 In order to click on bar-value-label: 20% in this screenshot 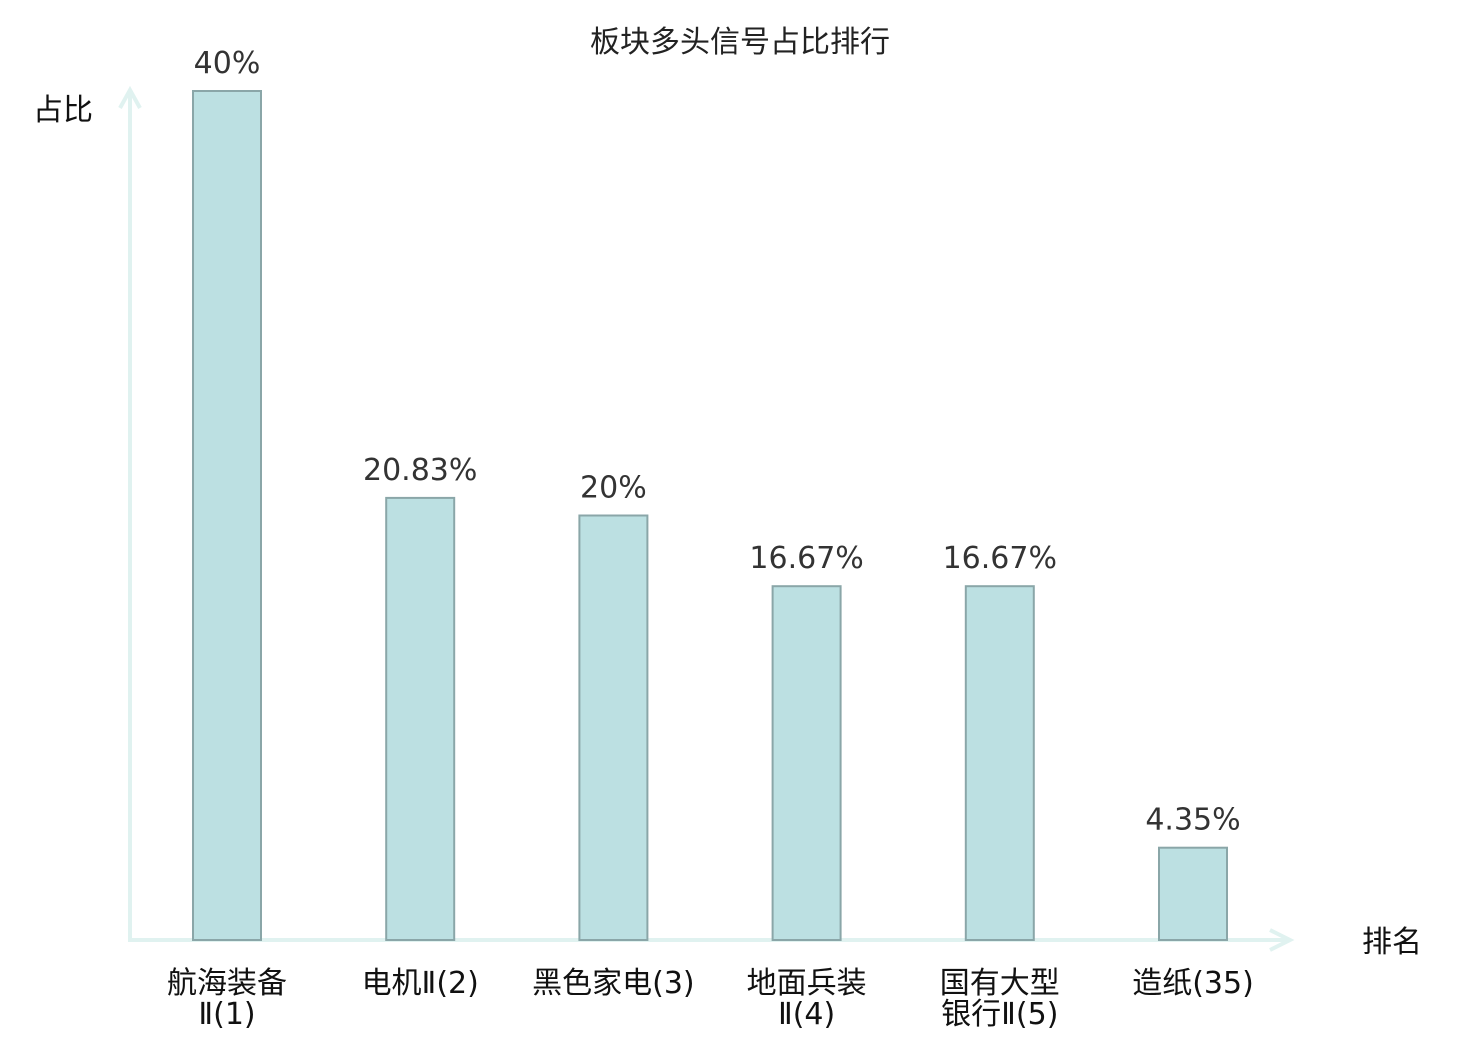, I will do `click(613, 488)`.